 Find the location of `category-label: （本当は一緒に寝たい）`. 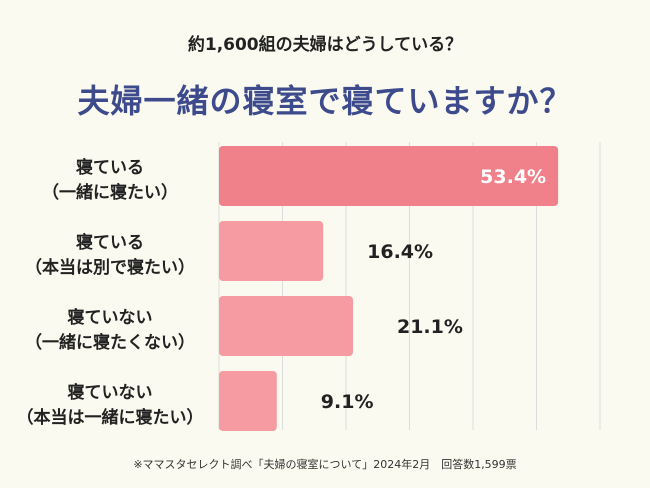

category-label: （本当は一緒に寝たい） is located at coordinates (110, 417).